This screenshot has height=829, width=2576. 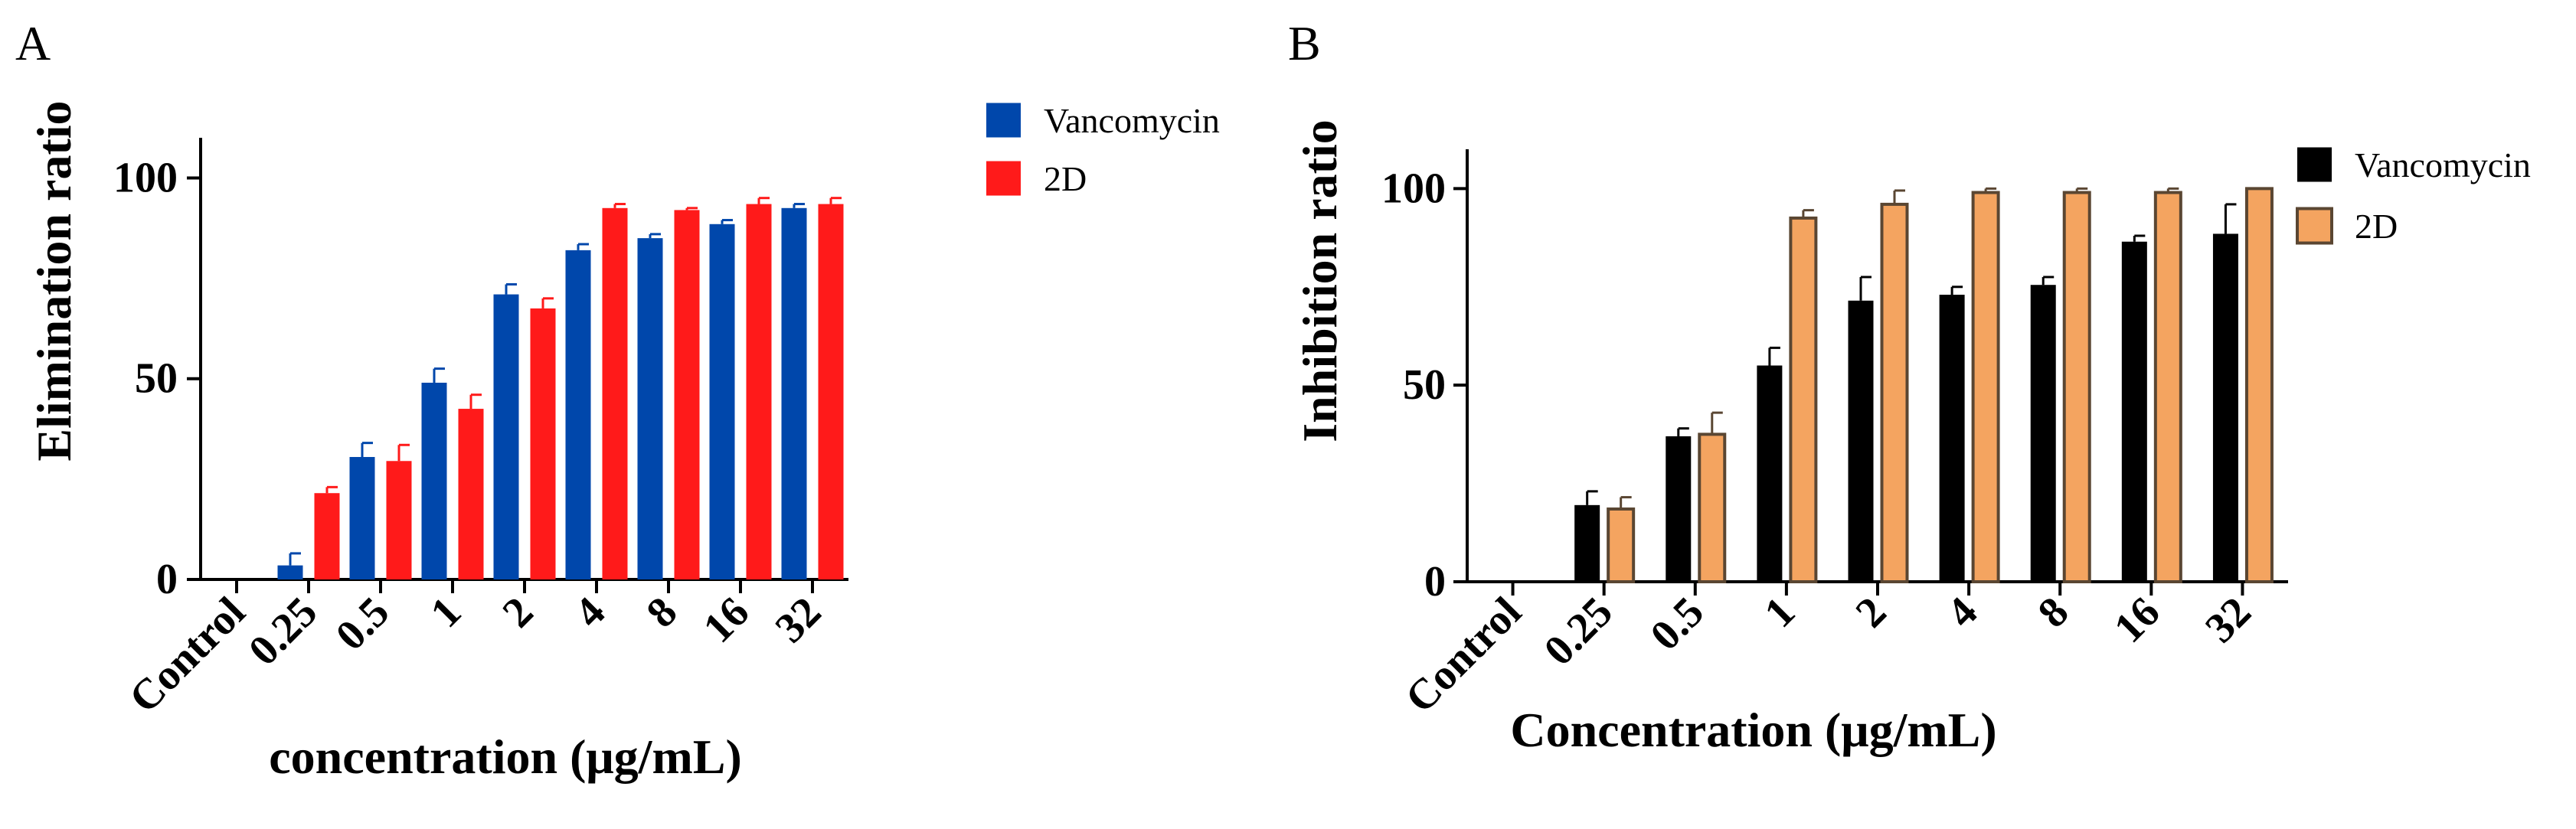 I want to click on panel-a-legend-label: Vancomycin, so click(x=1132, y=120).